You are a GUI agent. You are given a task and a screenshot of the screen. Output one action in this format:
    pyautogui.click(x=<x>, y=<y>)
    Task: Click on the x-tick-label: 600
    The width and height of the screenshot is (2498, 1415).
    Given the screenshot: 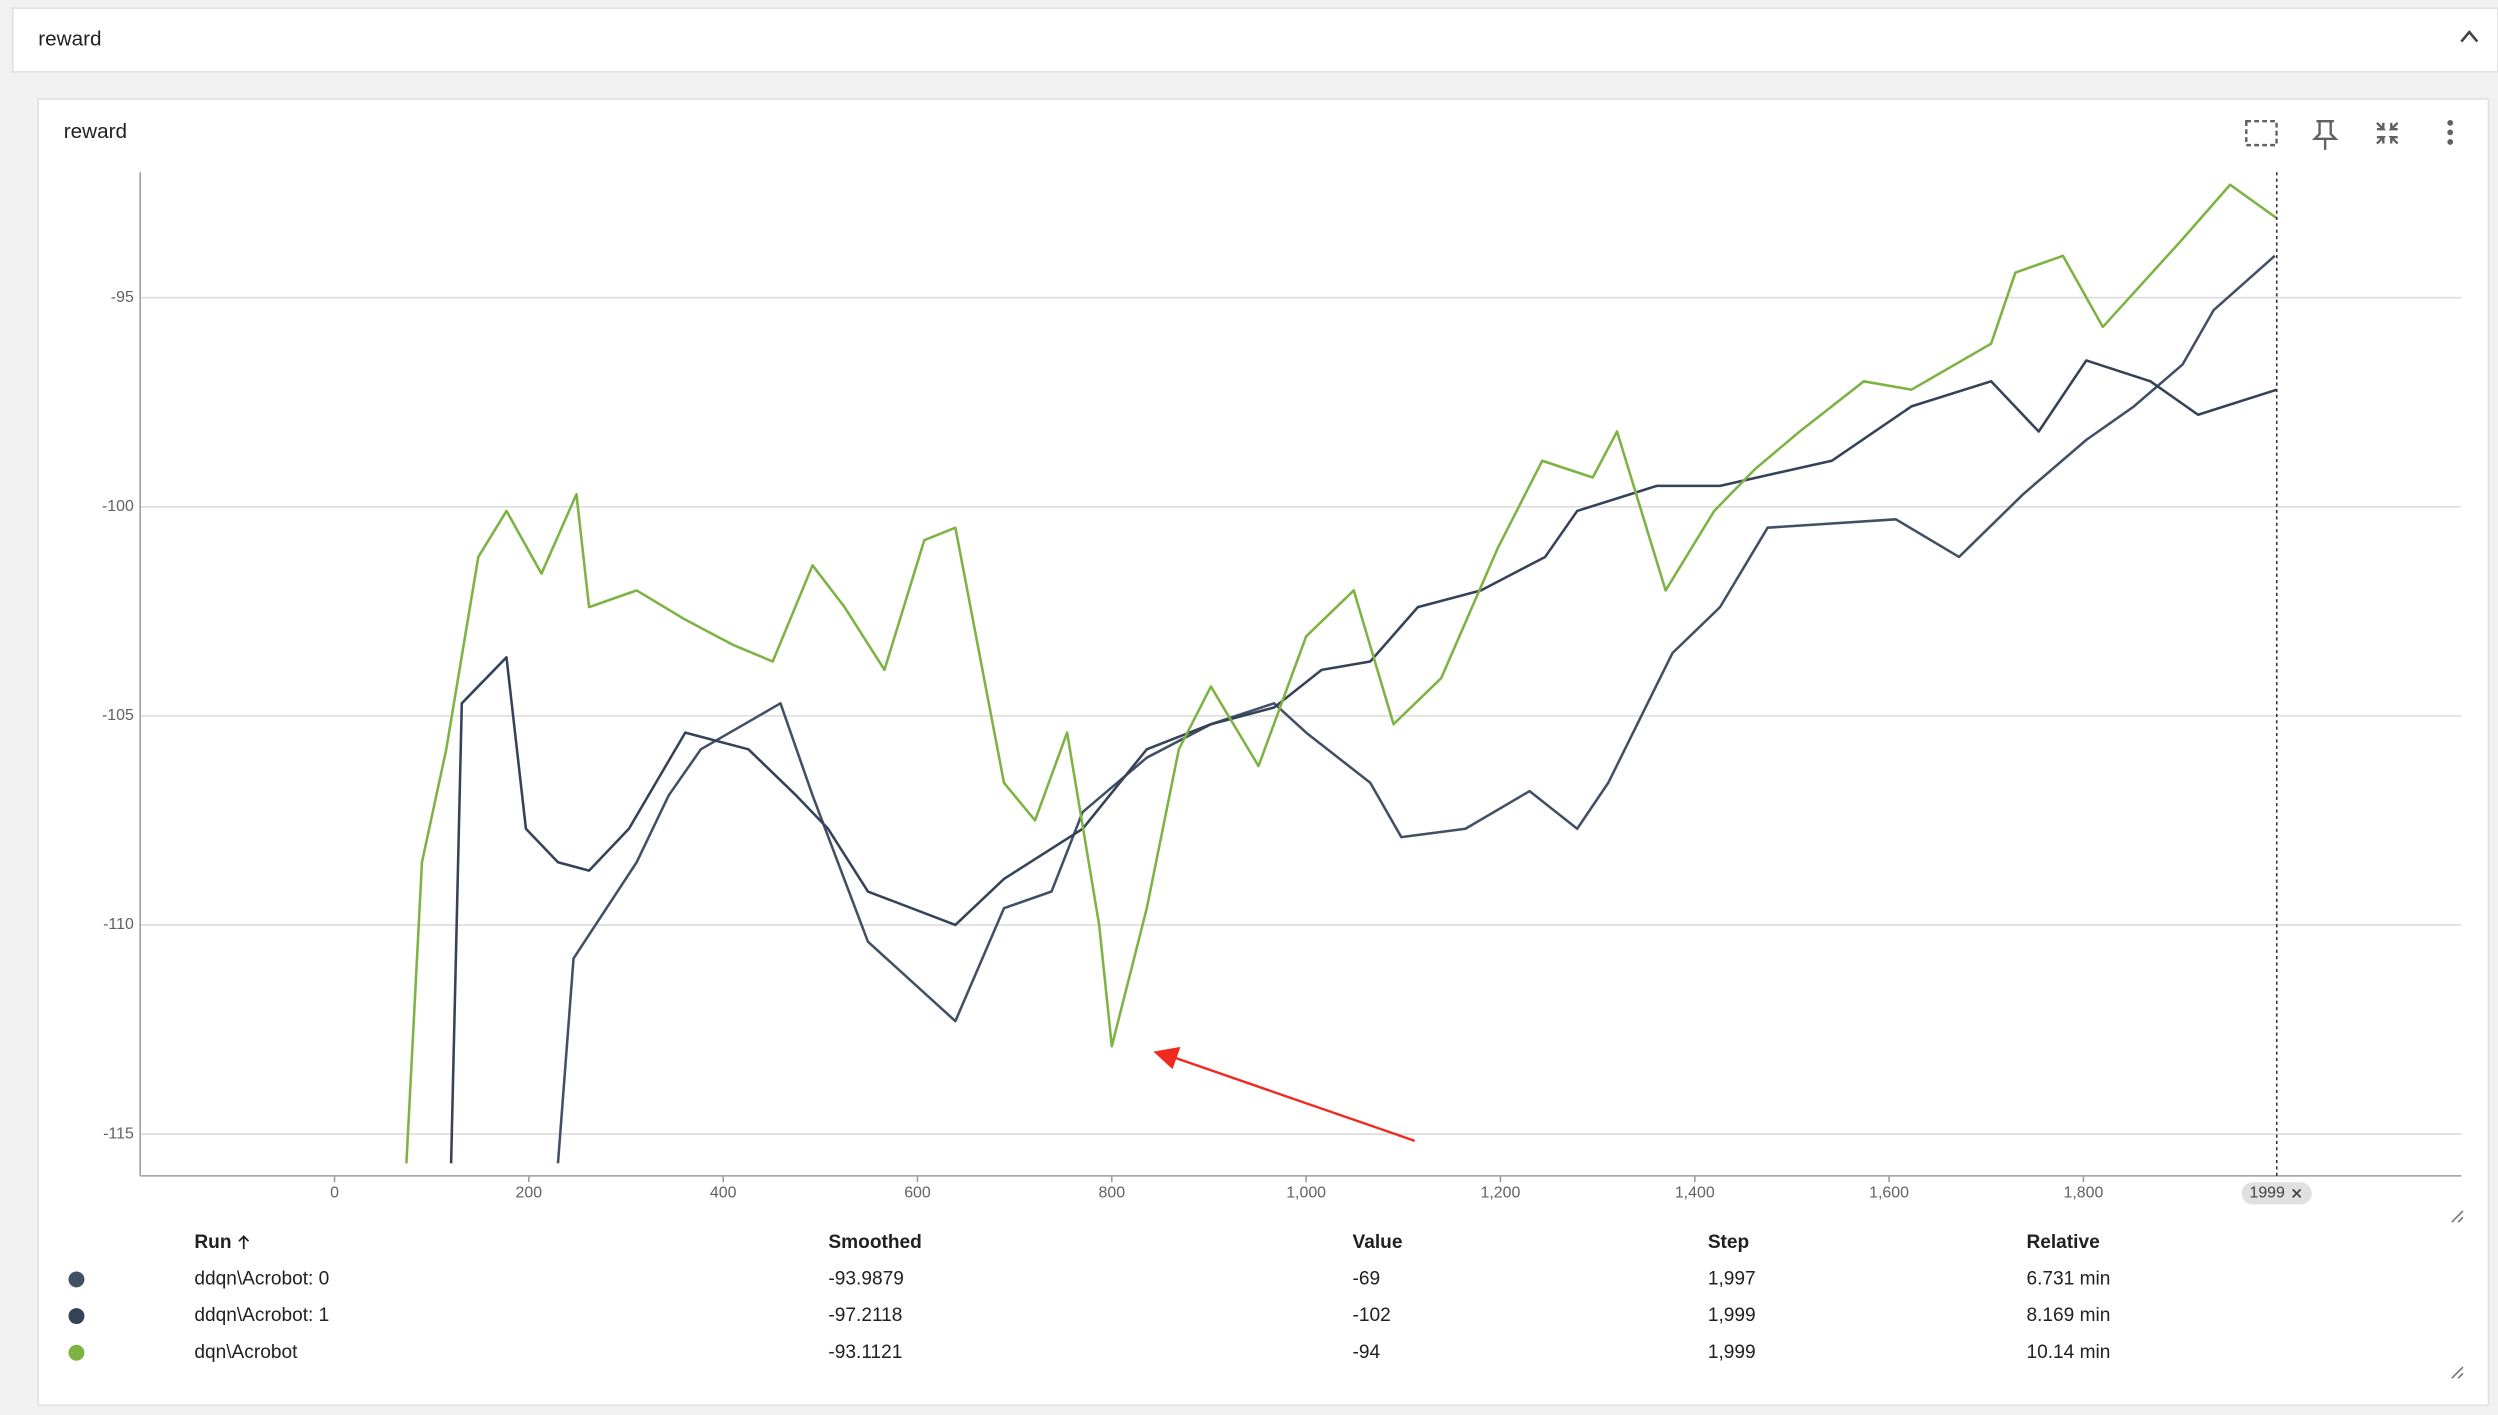 What is the action you would take?
    pyautogui.click(x=917, y=1193)
    